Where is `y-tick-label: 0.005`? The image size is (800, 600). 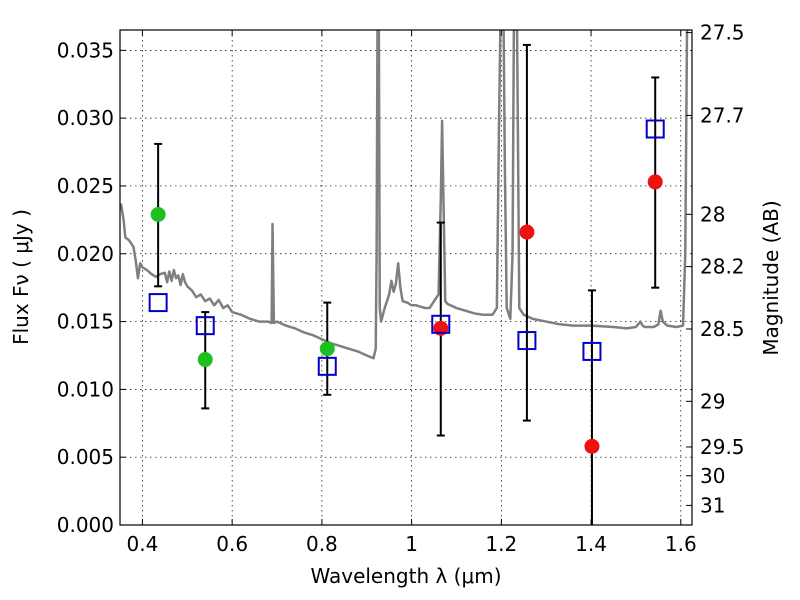 y-tick-label: 0.005 is located at coordinates (85, 457).